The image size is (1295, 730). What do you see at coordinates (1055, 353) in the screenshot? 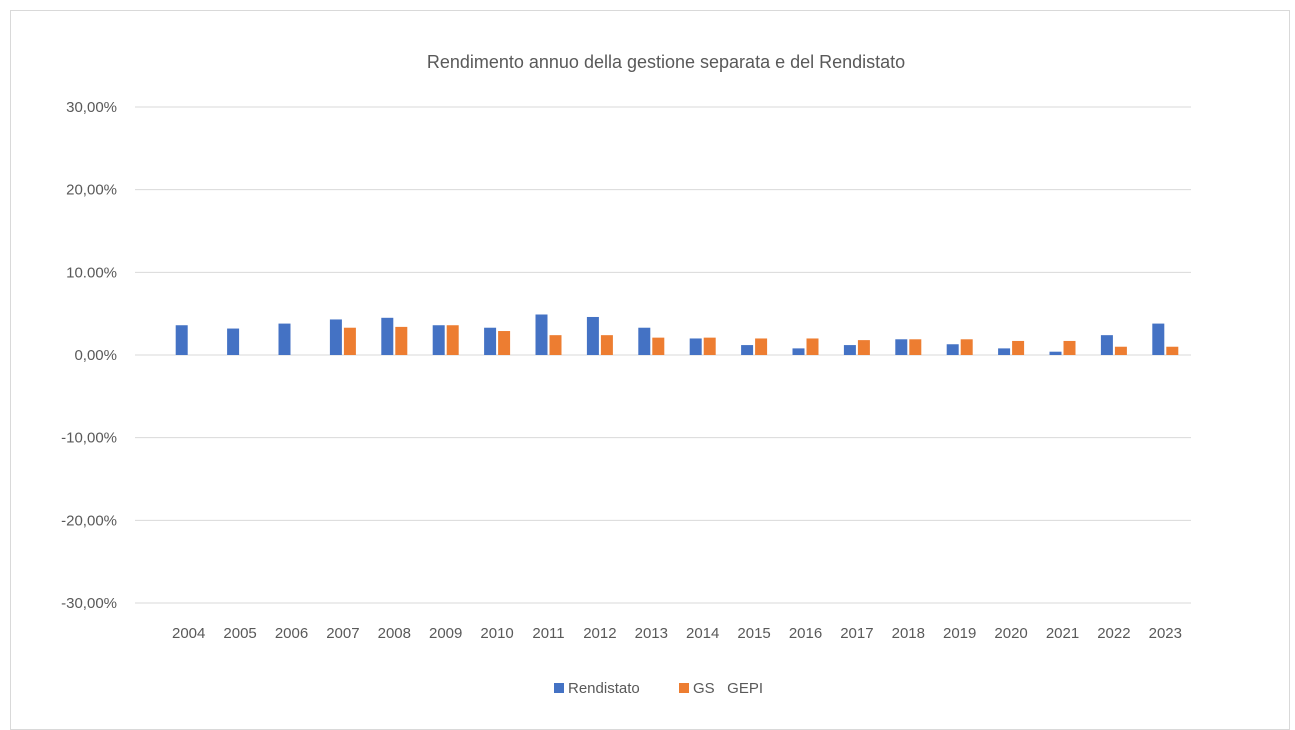
I see `bar-rendistato-2021` at bounding box center [1055, 353].